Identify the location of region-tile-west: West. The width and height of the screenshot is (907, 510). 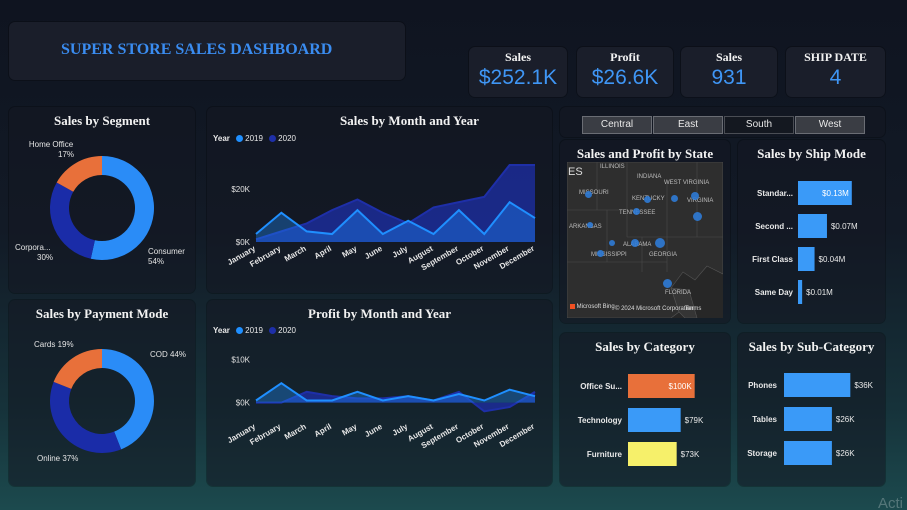
(830, 125).